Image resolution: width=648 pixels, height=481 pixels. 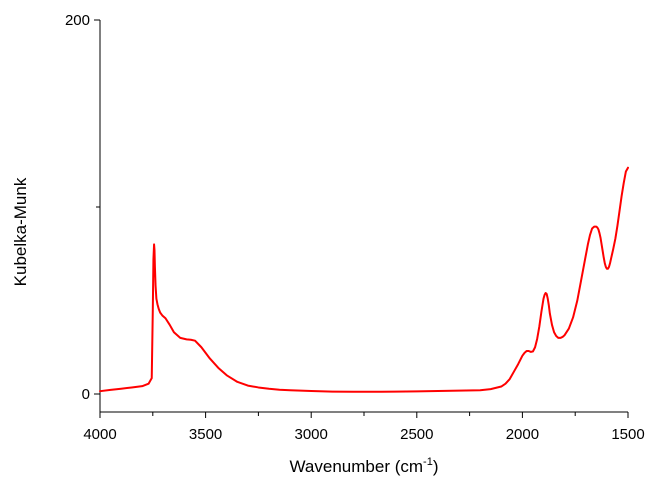 I want to click on y-ticks: 0 200, so click(x=82, y=207).